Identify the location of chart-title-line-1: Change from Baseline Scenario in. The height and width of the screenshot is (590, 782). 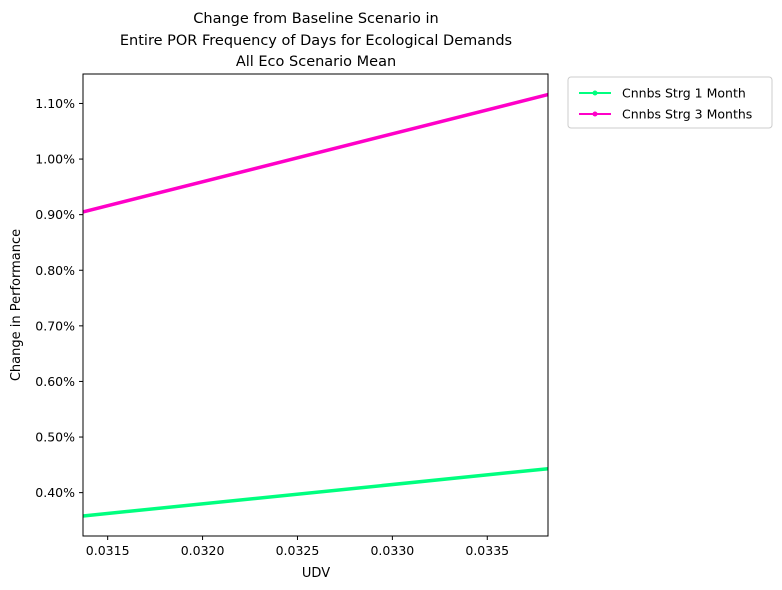
(315, 19).